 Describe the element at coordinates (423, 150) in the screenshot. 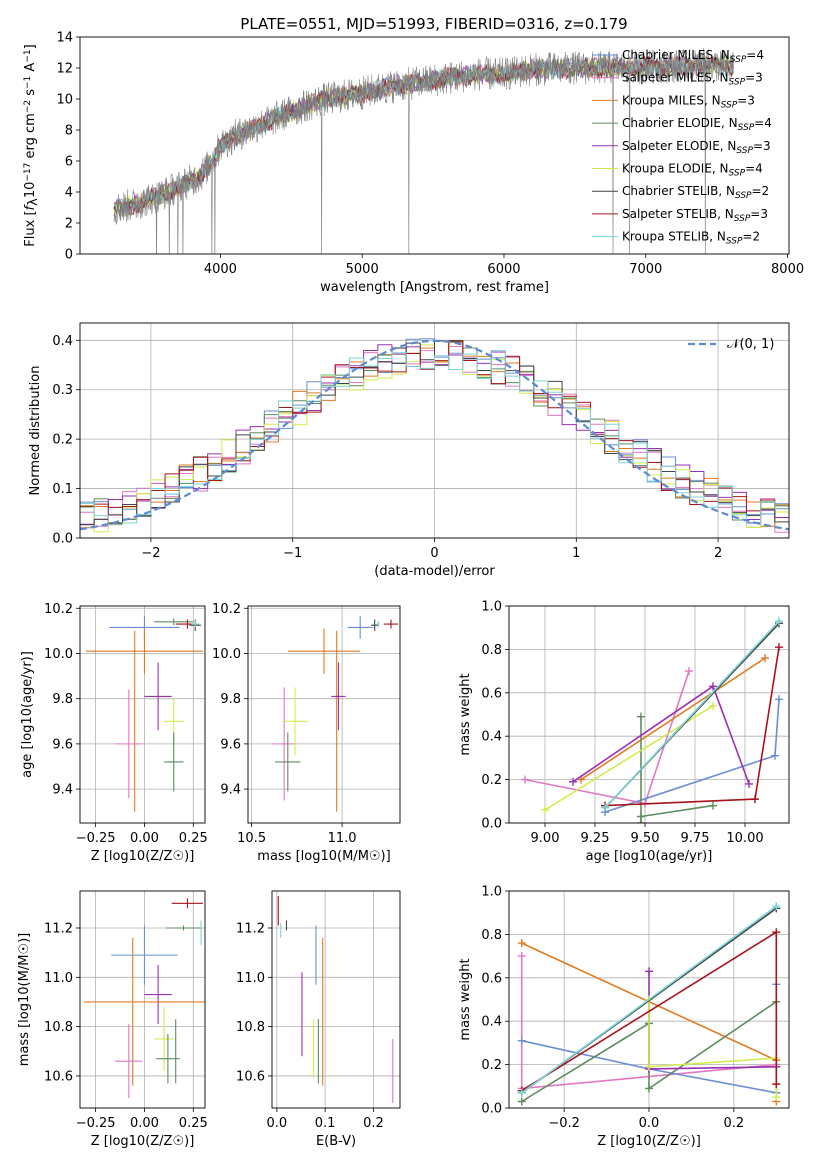

I see `plot-area-spectrum` at that location.